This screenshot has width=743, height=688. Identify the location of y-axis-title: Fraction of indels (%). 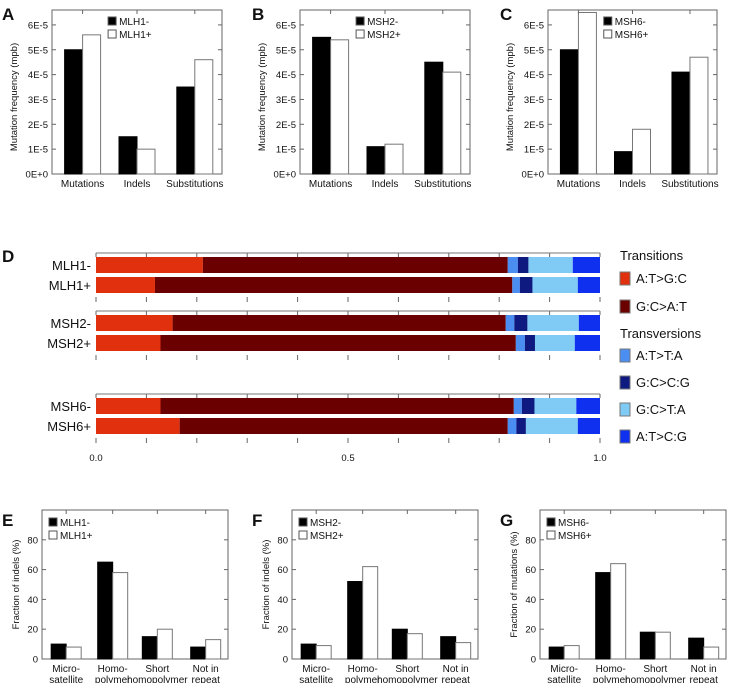
(266, 585).